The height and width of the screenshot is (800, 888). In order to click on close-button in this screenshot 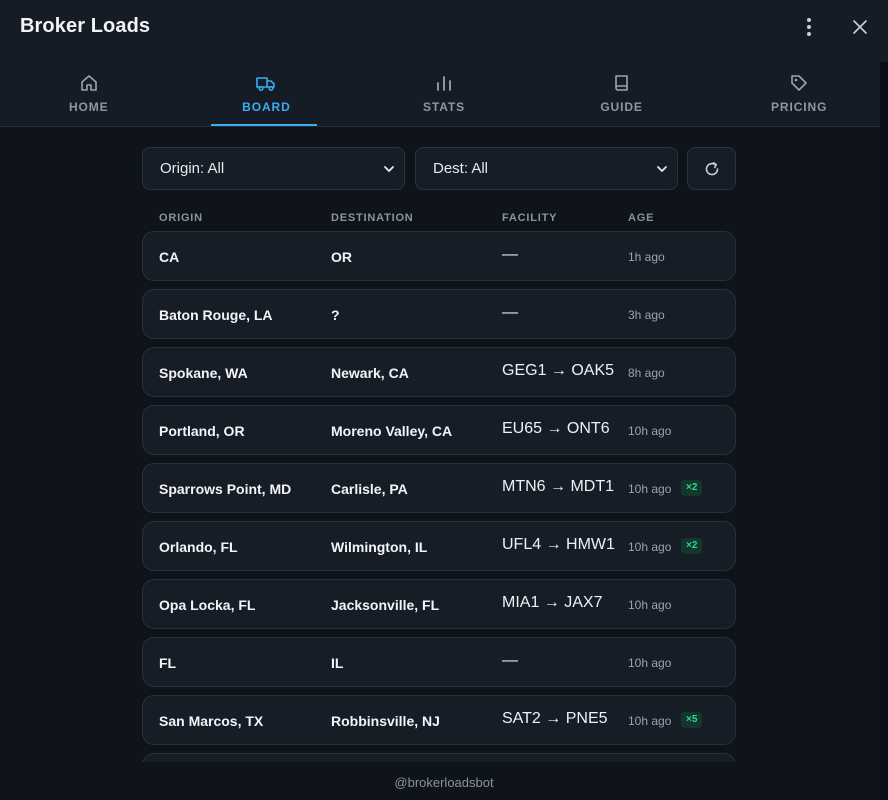, I will do `click(860, 27)`.